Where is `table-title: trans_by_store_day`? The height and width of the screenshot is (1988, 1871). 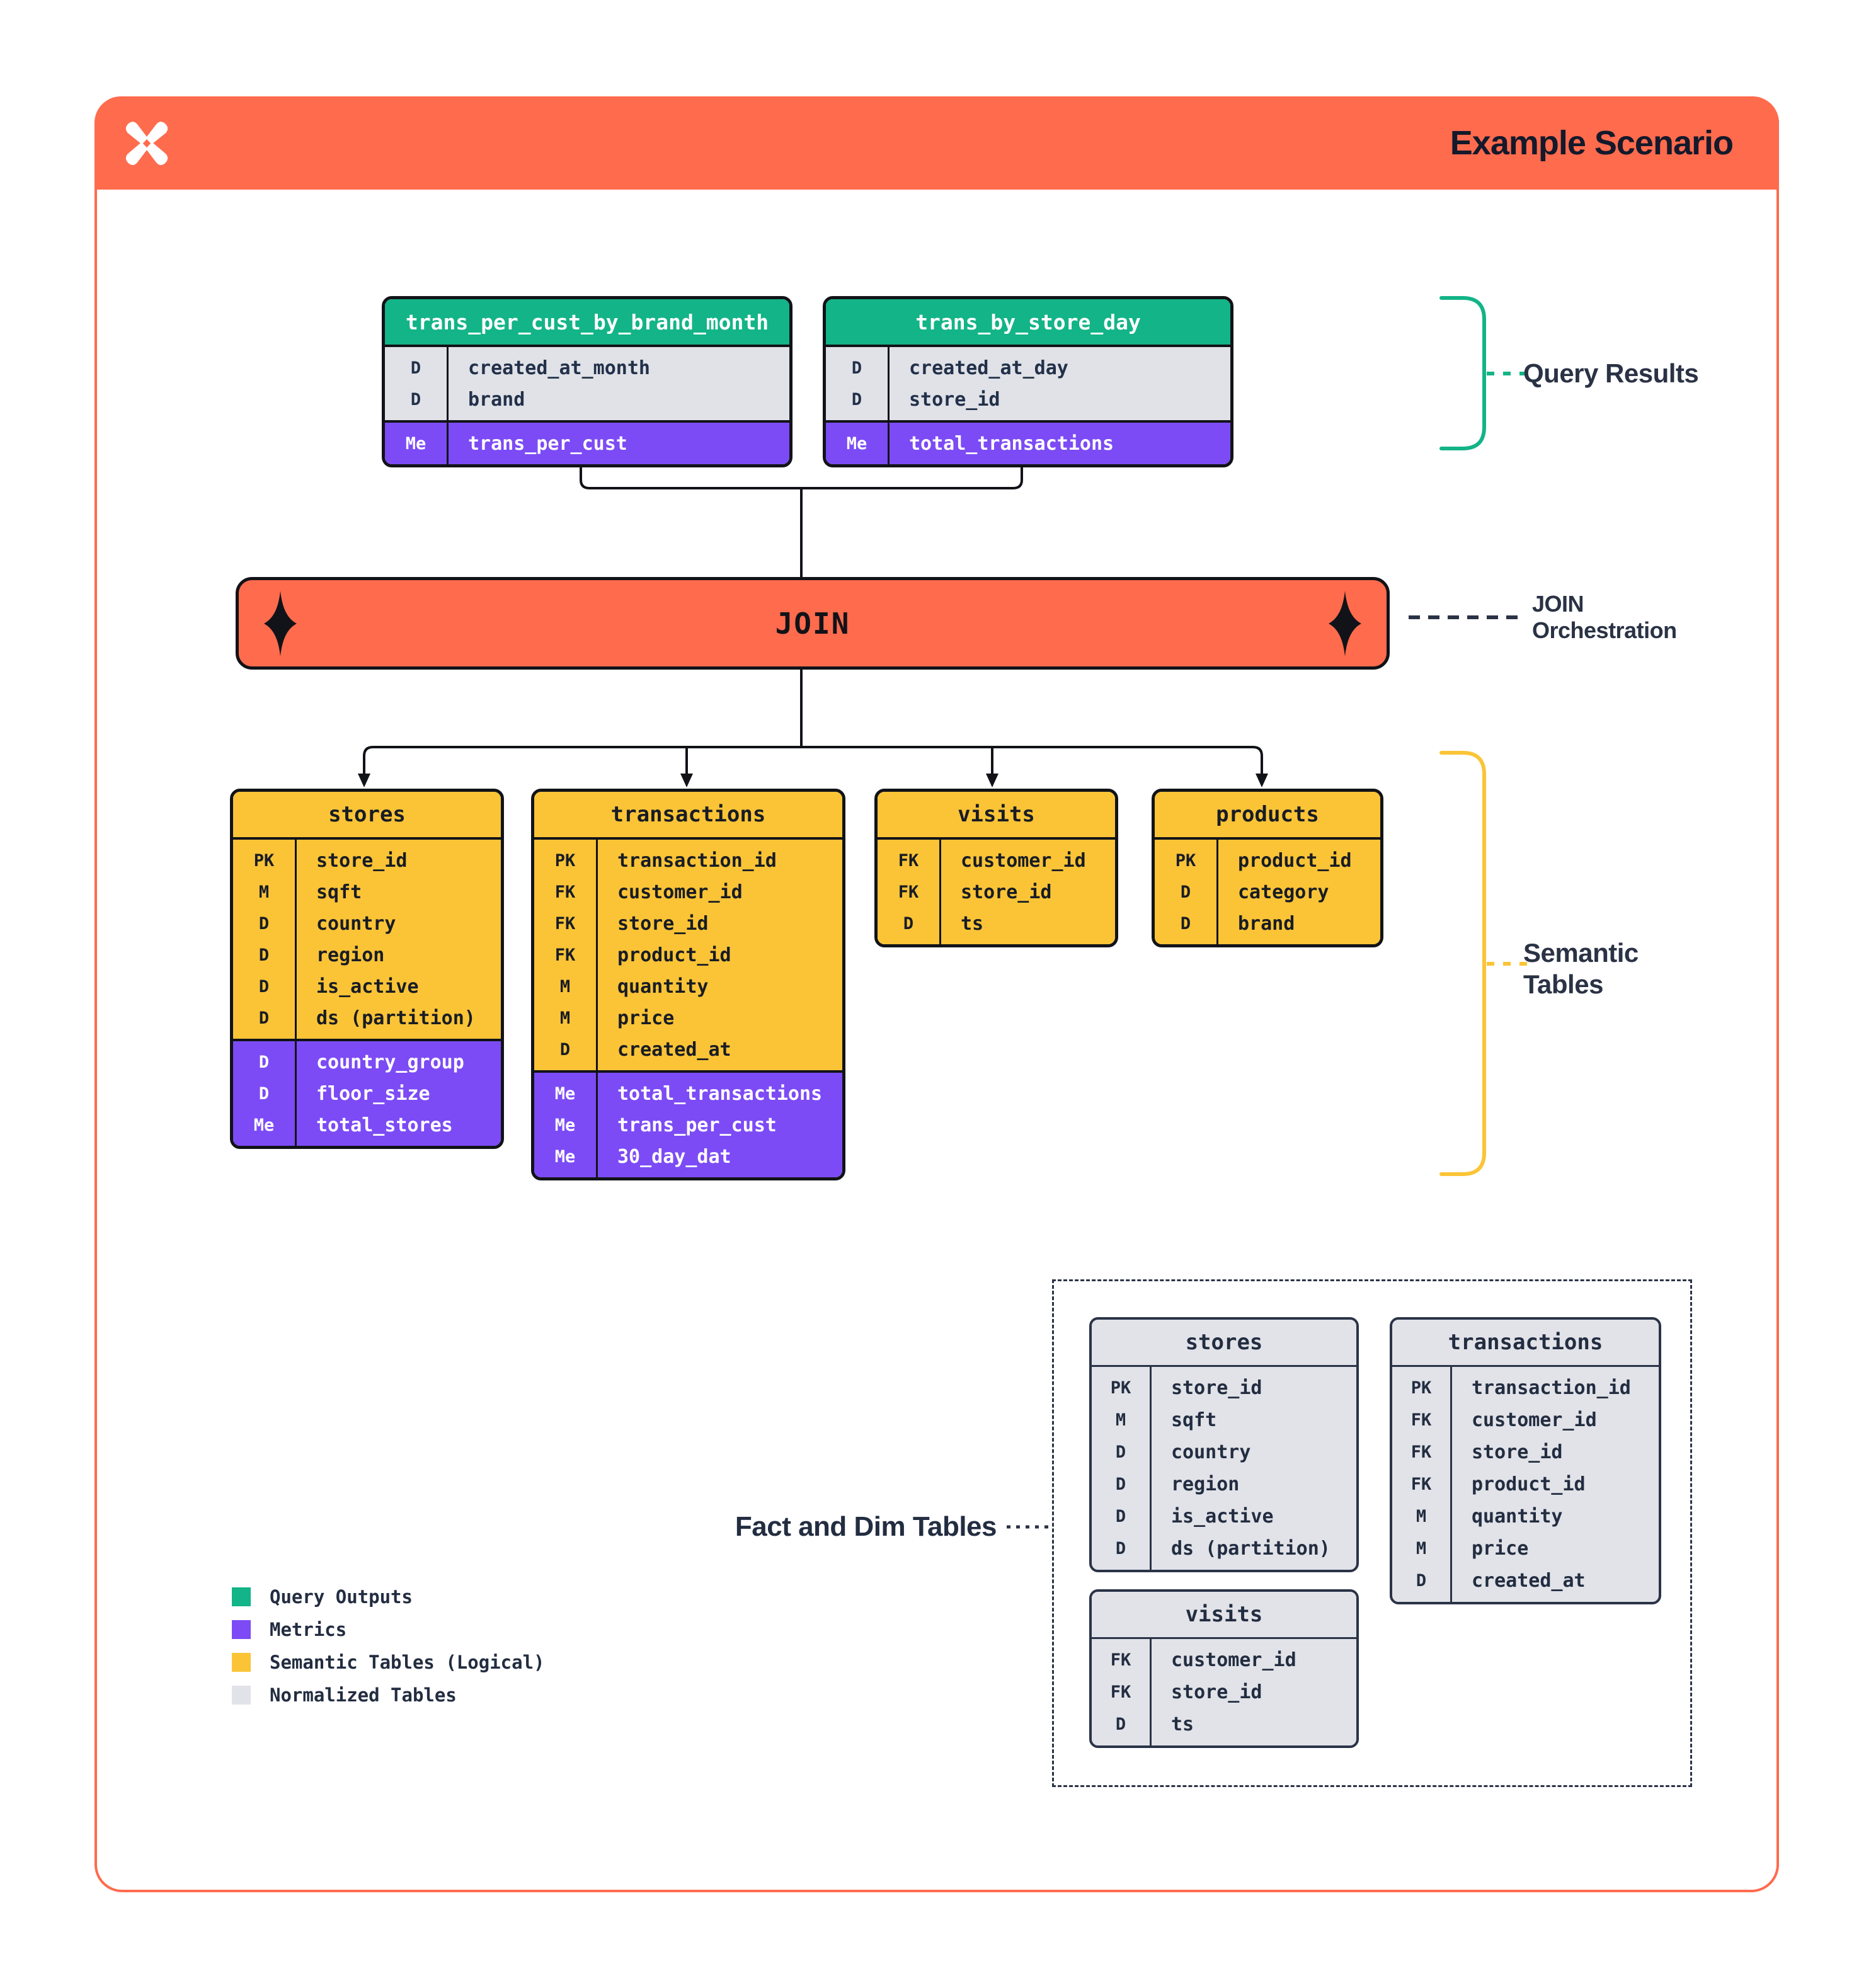
table-title: trans_by_store_day is located at coordinates (1028, 323).